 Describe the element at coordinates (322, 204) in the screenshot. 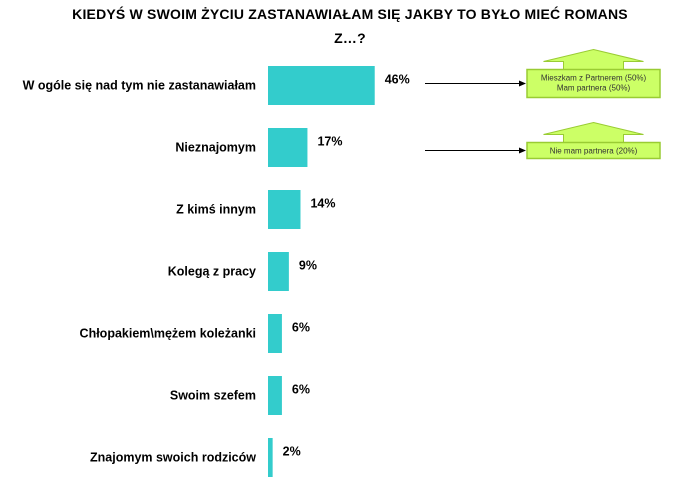

I see `value-label: 14%` at that location.